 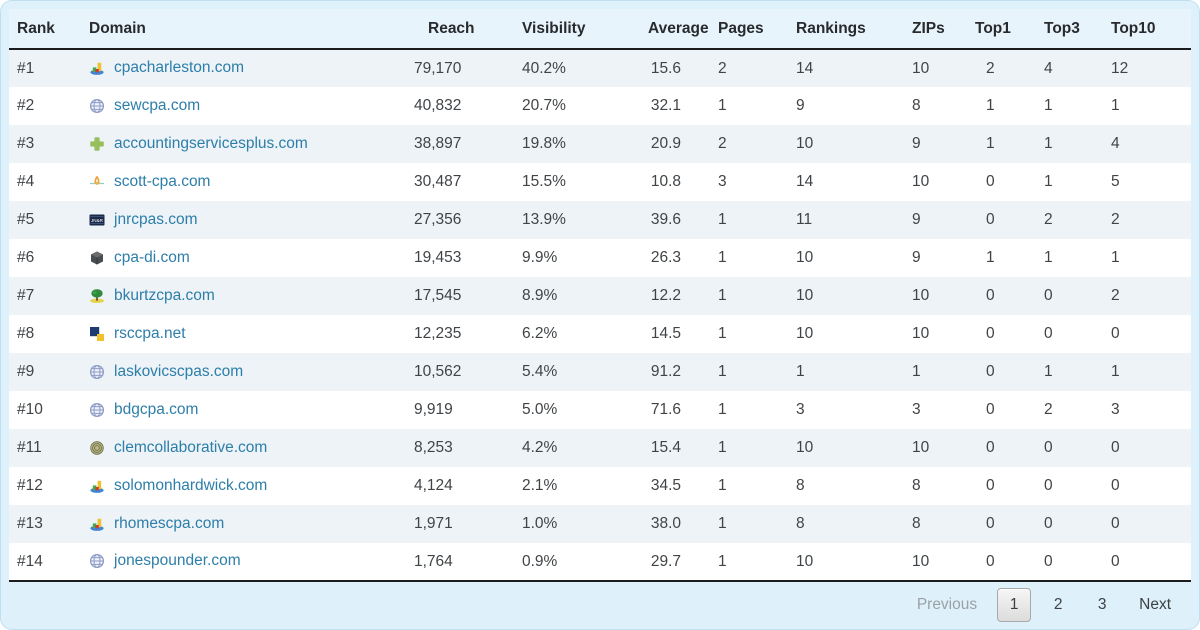 I want to click on domain-cell: clemcollaborative.com, so click(x=251, y=448).